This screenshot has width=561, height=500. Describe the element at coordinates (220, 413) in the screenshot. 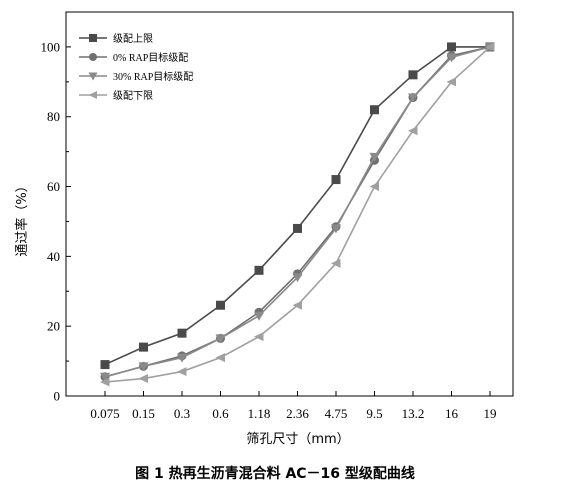

I see `x-tick-label: 0.6` at that location.